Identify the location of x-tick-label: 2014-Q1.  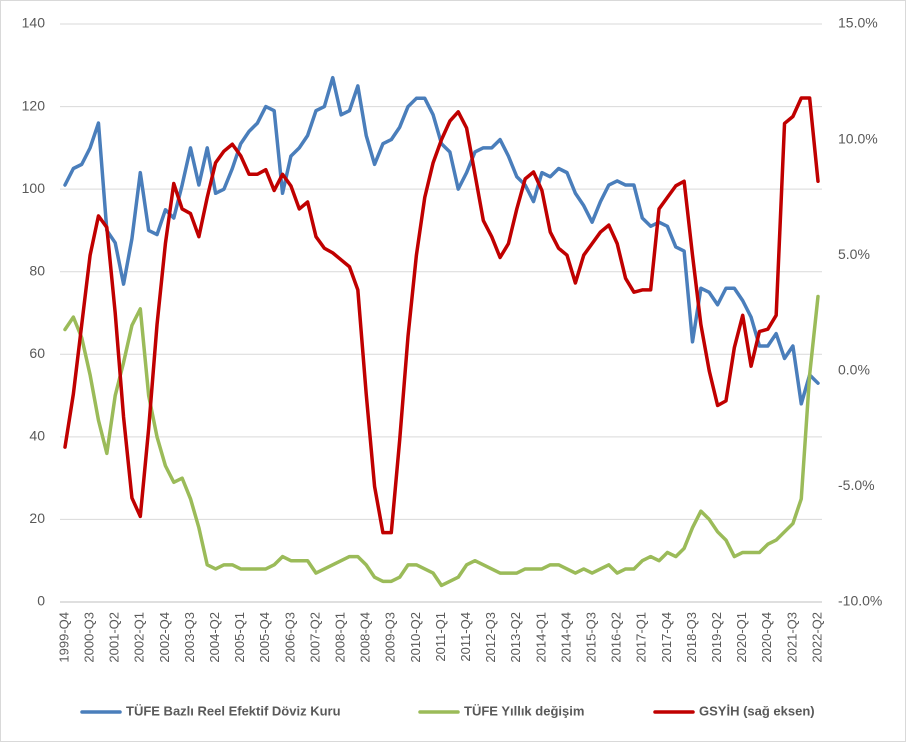
(540, 637).